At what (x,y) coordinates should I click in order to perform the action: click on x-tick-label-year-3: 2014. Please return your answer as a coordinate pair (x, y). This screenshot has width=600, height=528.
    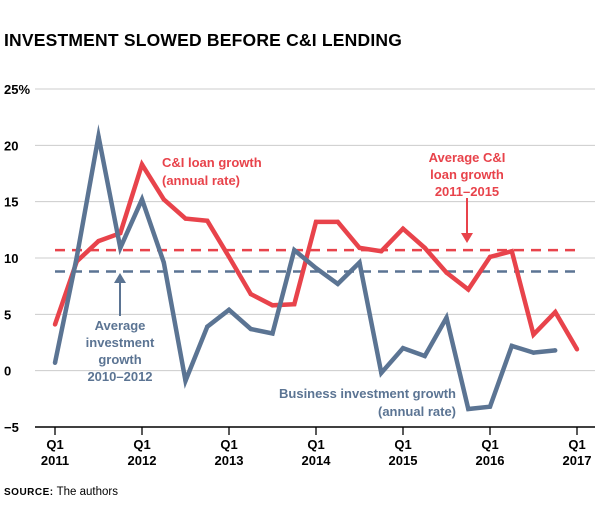
    Looking at the image, I should click on (317, 460).